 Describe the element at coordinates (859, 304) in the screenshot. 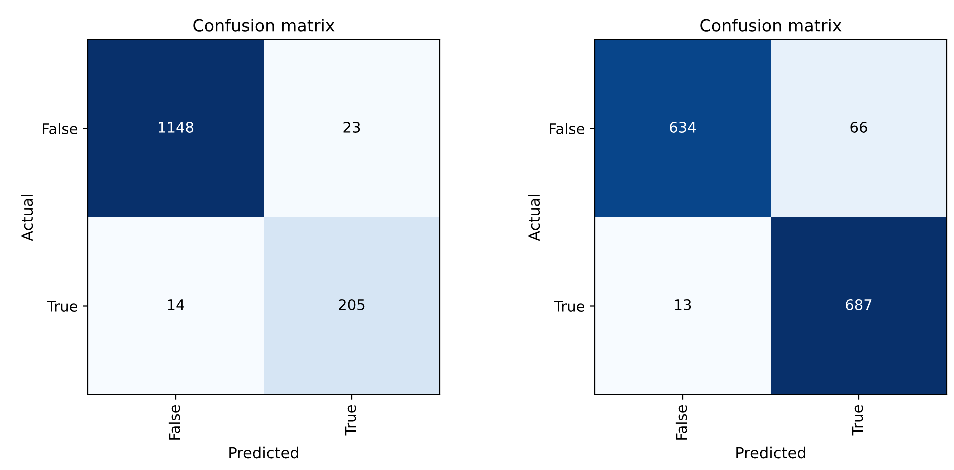

I see `data-label: 687` at that location.